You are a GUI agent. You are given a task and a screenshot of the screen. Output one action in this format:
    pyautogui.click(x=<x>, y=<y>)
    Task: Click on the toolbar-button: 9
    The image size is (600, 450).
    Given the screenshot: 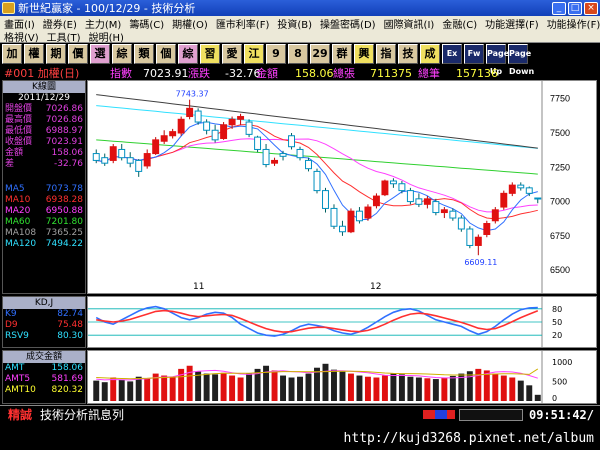 What is the action you would take?
    pyautogui.click(x=276, y=54)
    